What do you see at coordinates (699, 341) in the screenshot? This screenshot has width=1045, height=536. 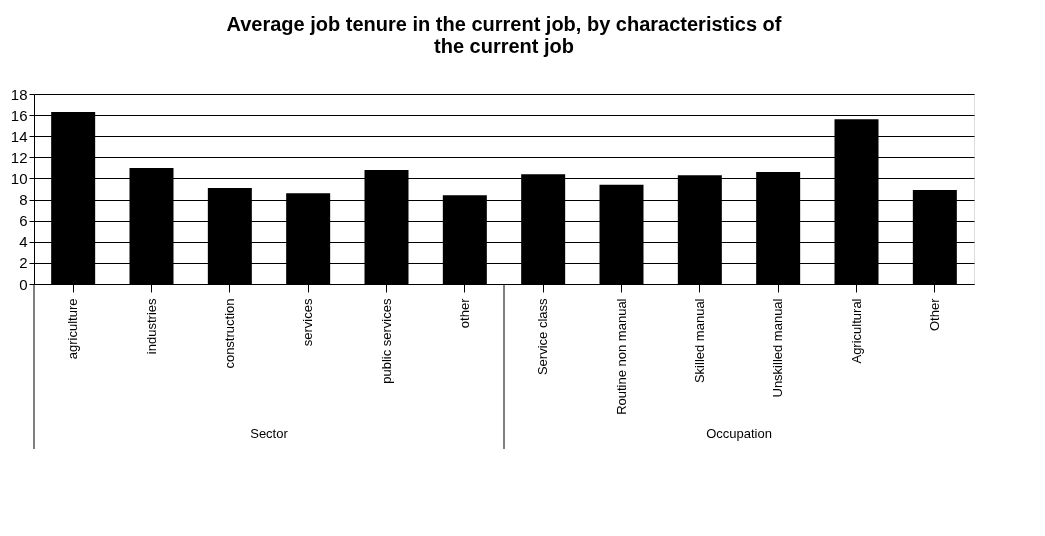 I see `x-tick-label: Skilled manual` at bounding box center [699, 341].